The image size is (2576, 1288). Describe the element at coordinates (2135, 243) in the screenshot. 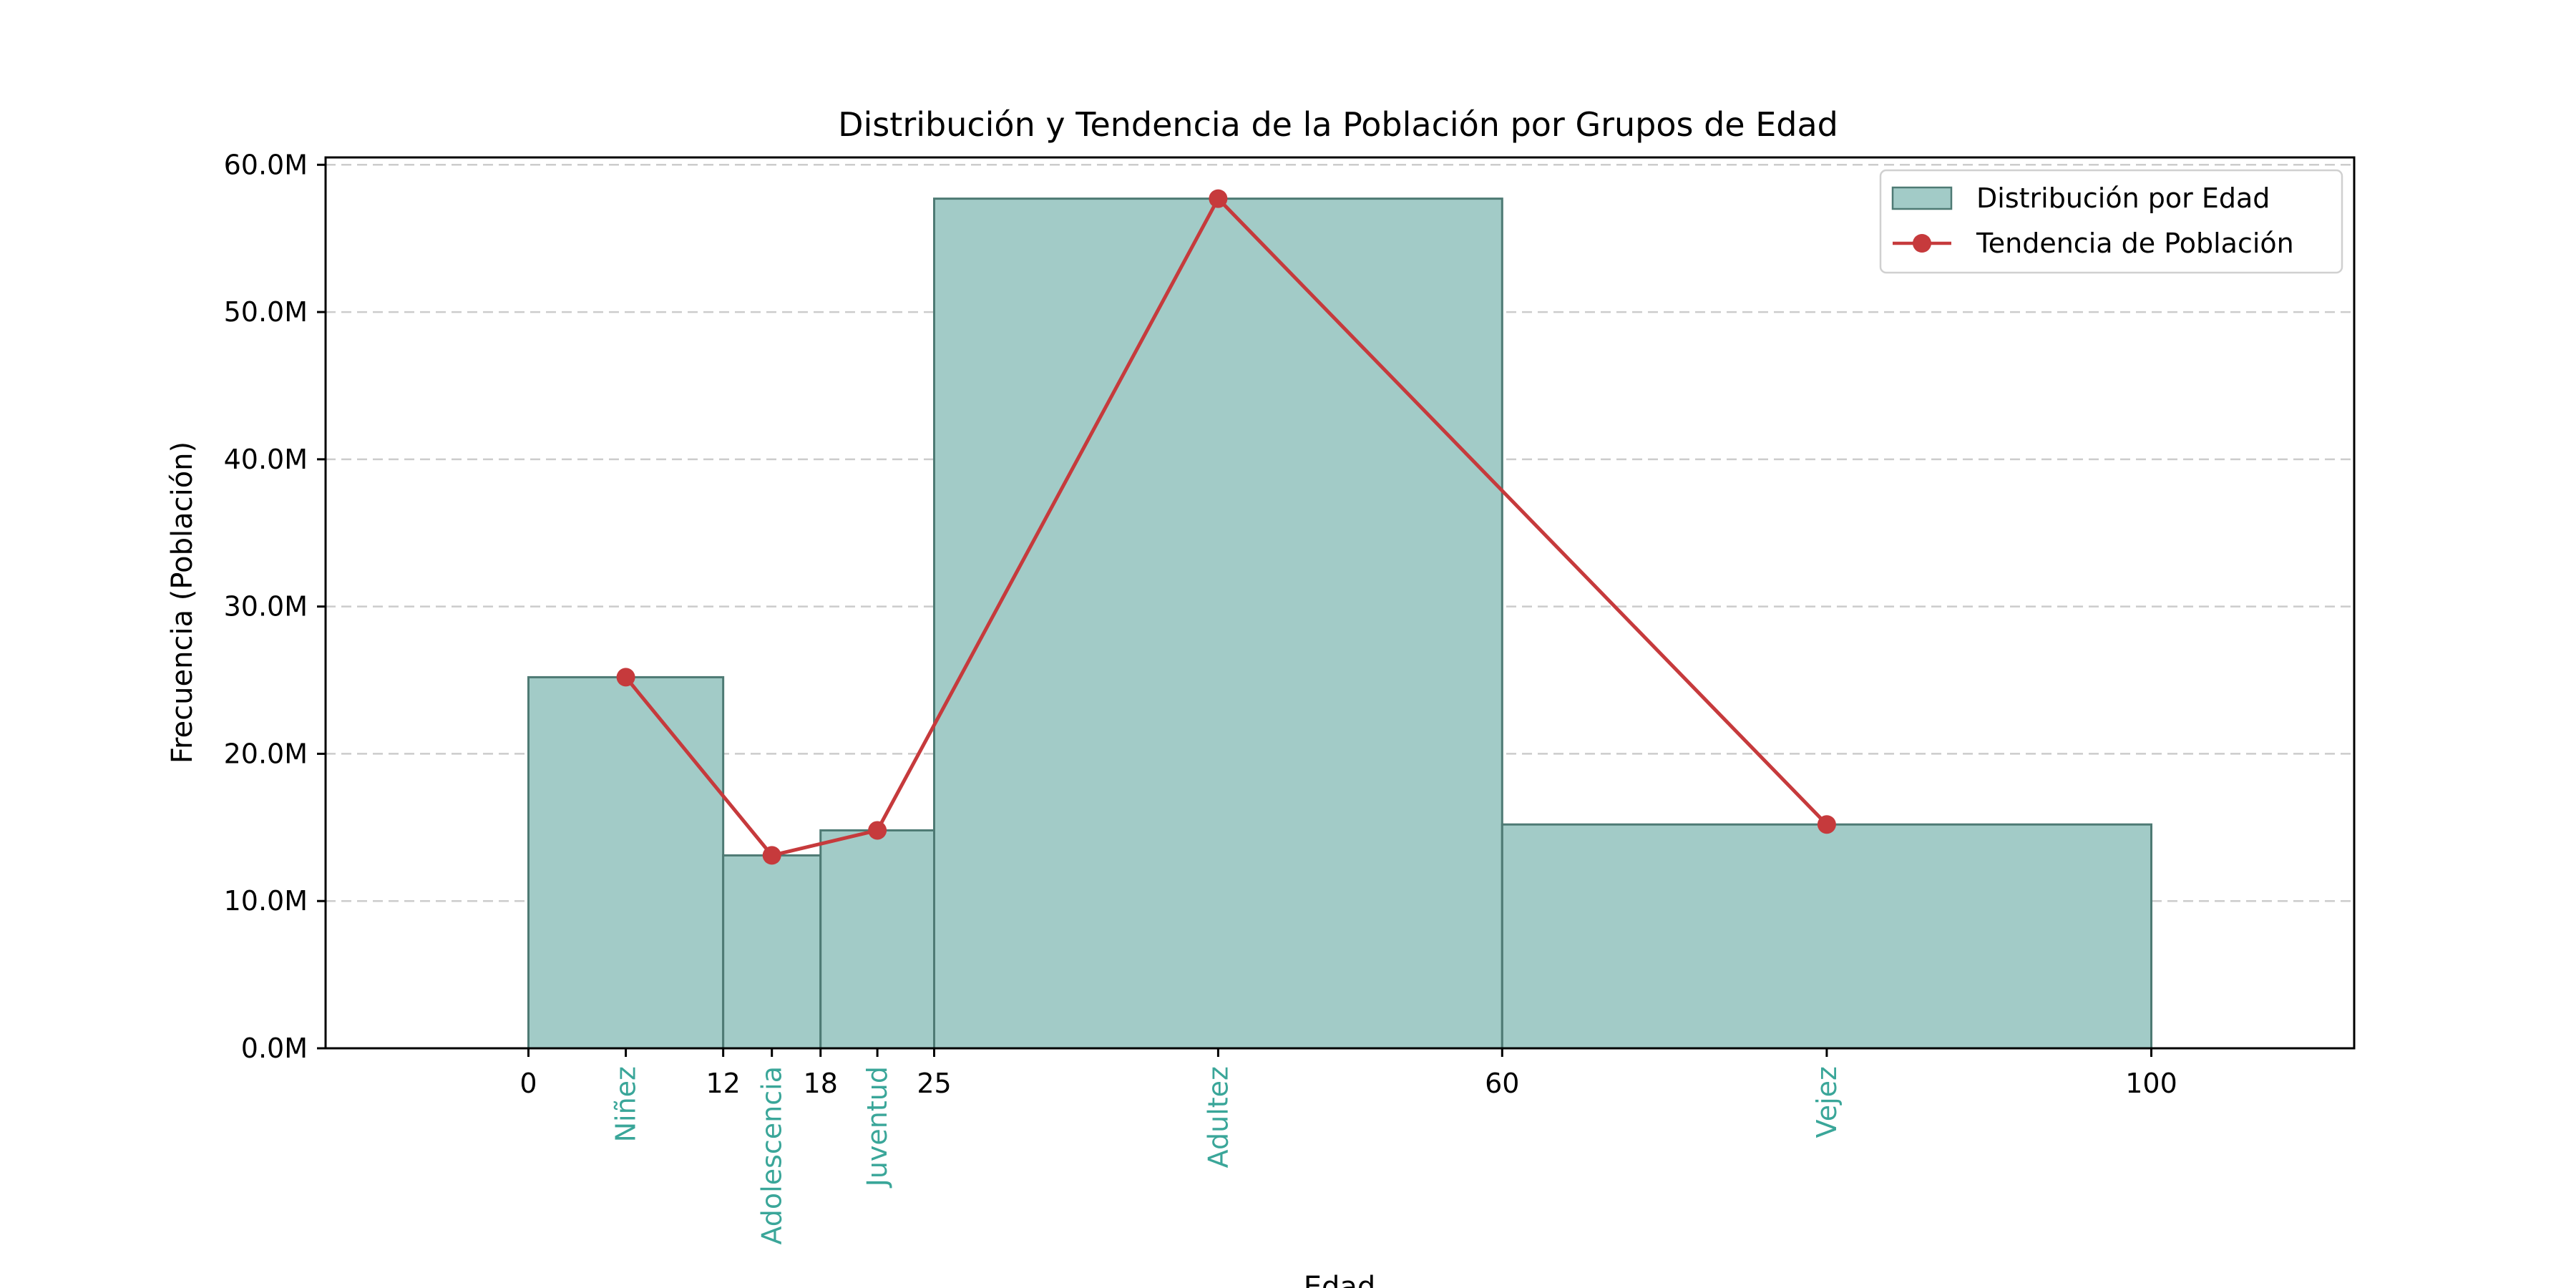

I see `legend-label-line: Tendencia de Población` at that location.